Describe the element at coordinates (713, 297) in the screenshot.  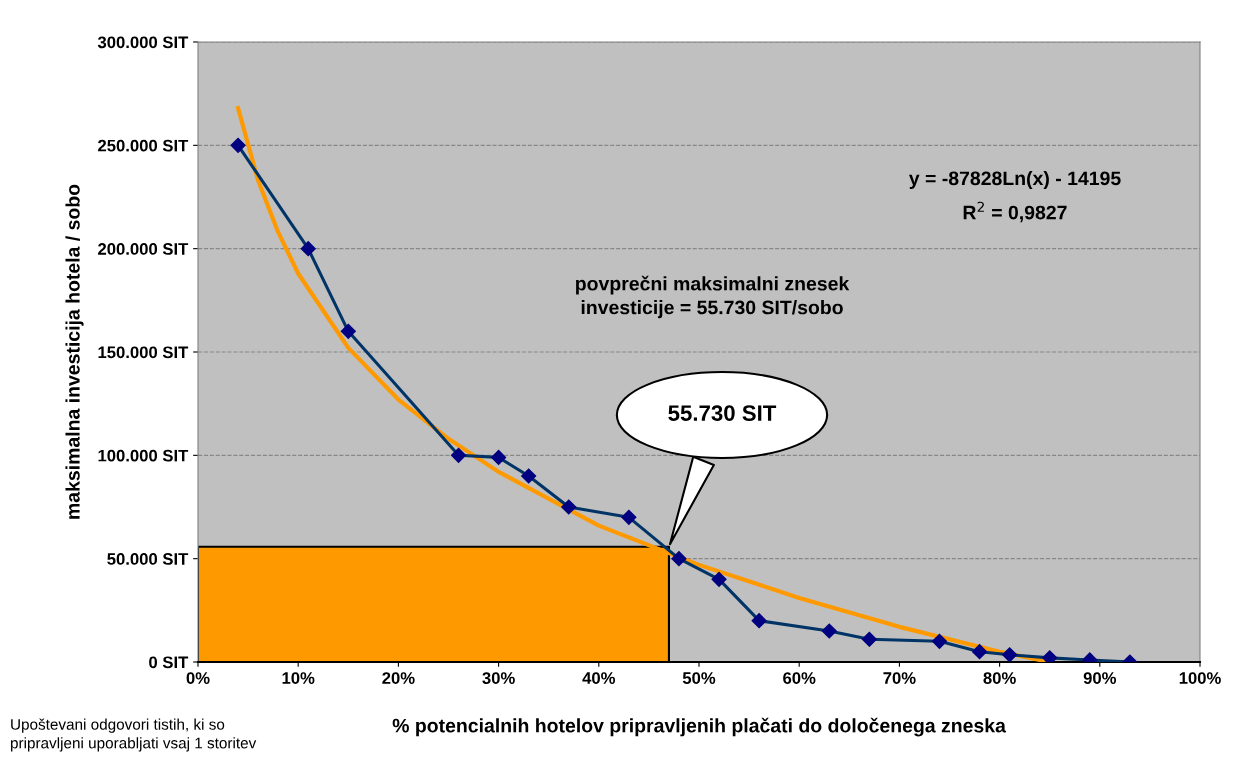
I see `annotation: povprečni maksimalni znesek investicije = 55.730 SIT/sobo` at that location.